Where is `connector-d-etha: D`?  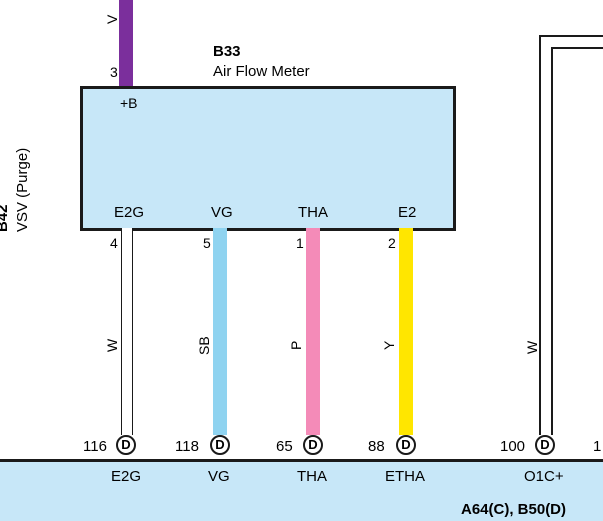 connector-d-etha: D is located at coordinates (406, 445).